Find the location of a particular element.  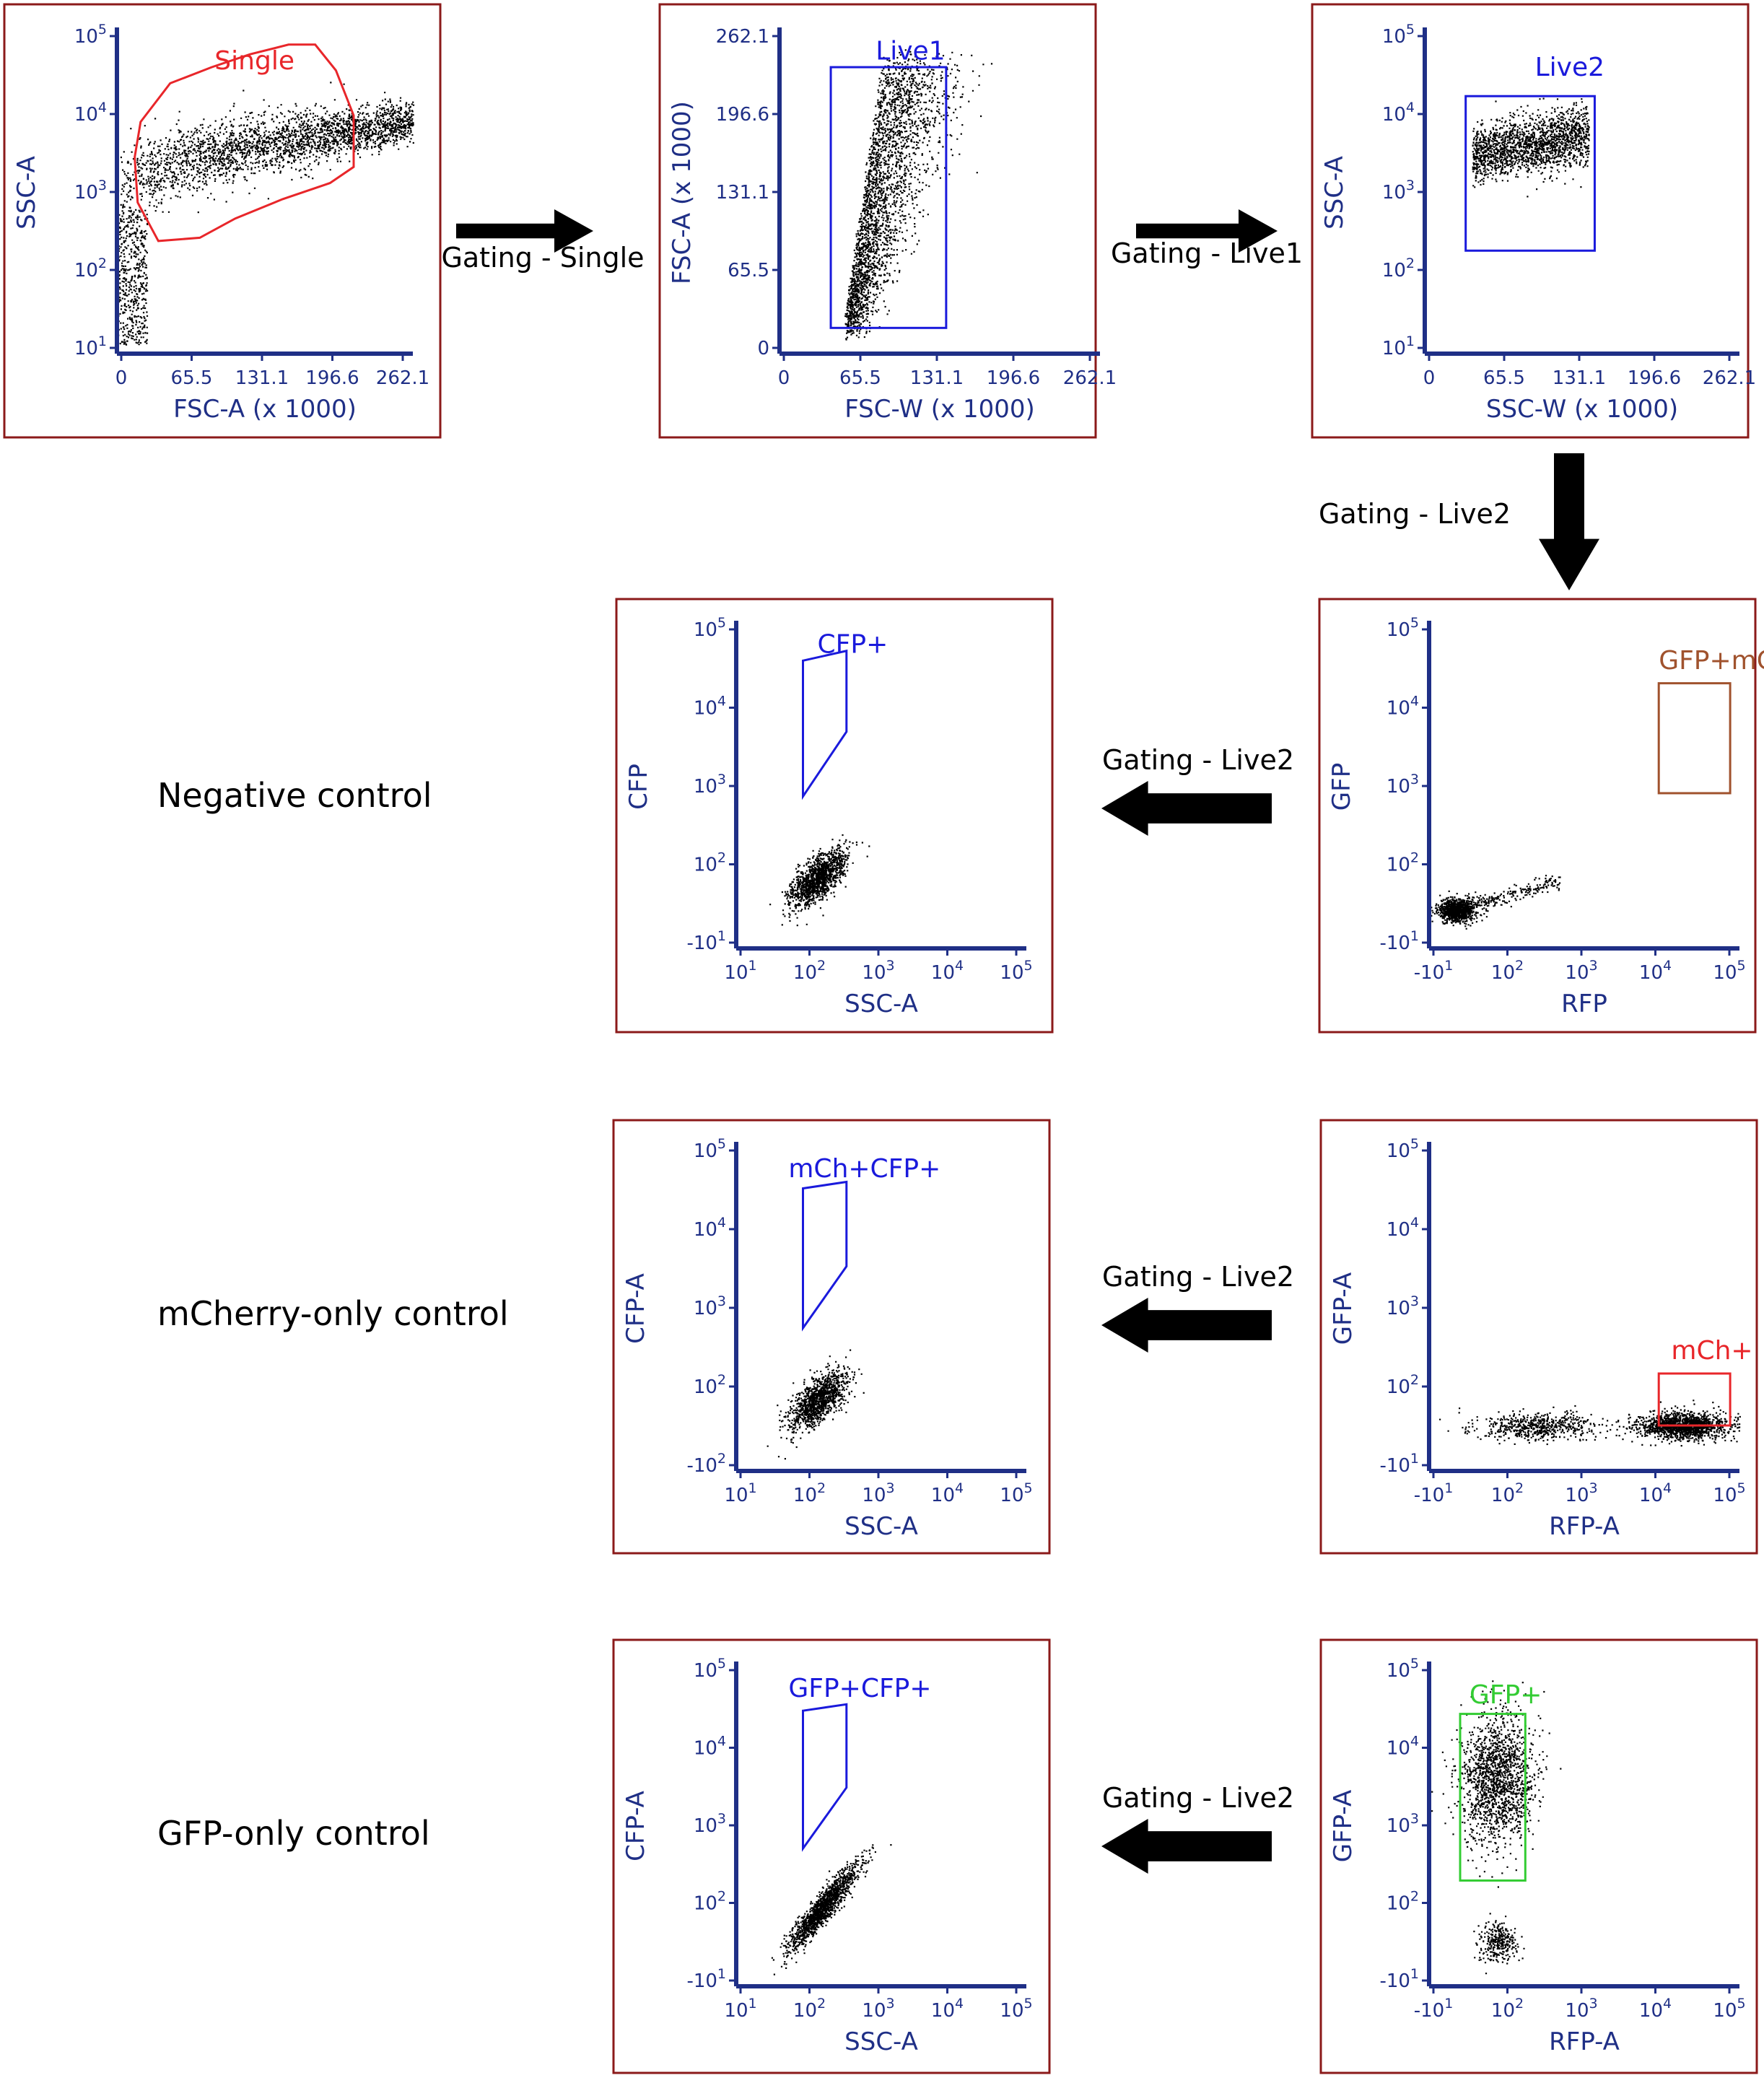

tick-label: 10¹ is located at coordinates (740, 971).